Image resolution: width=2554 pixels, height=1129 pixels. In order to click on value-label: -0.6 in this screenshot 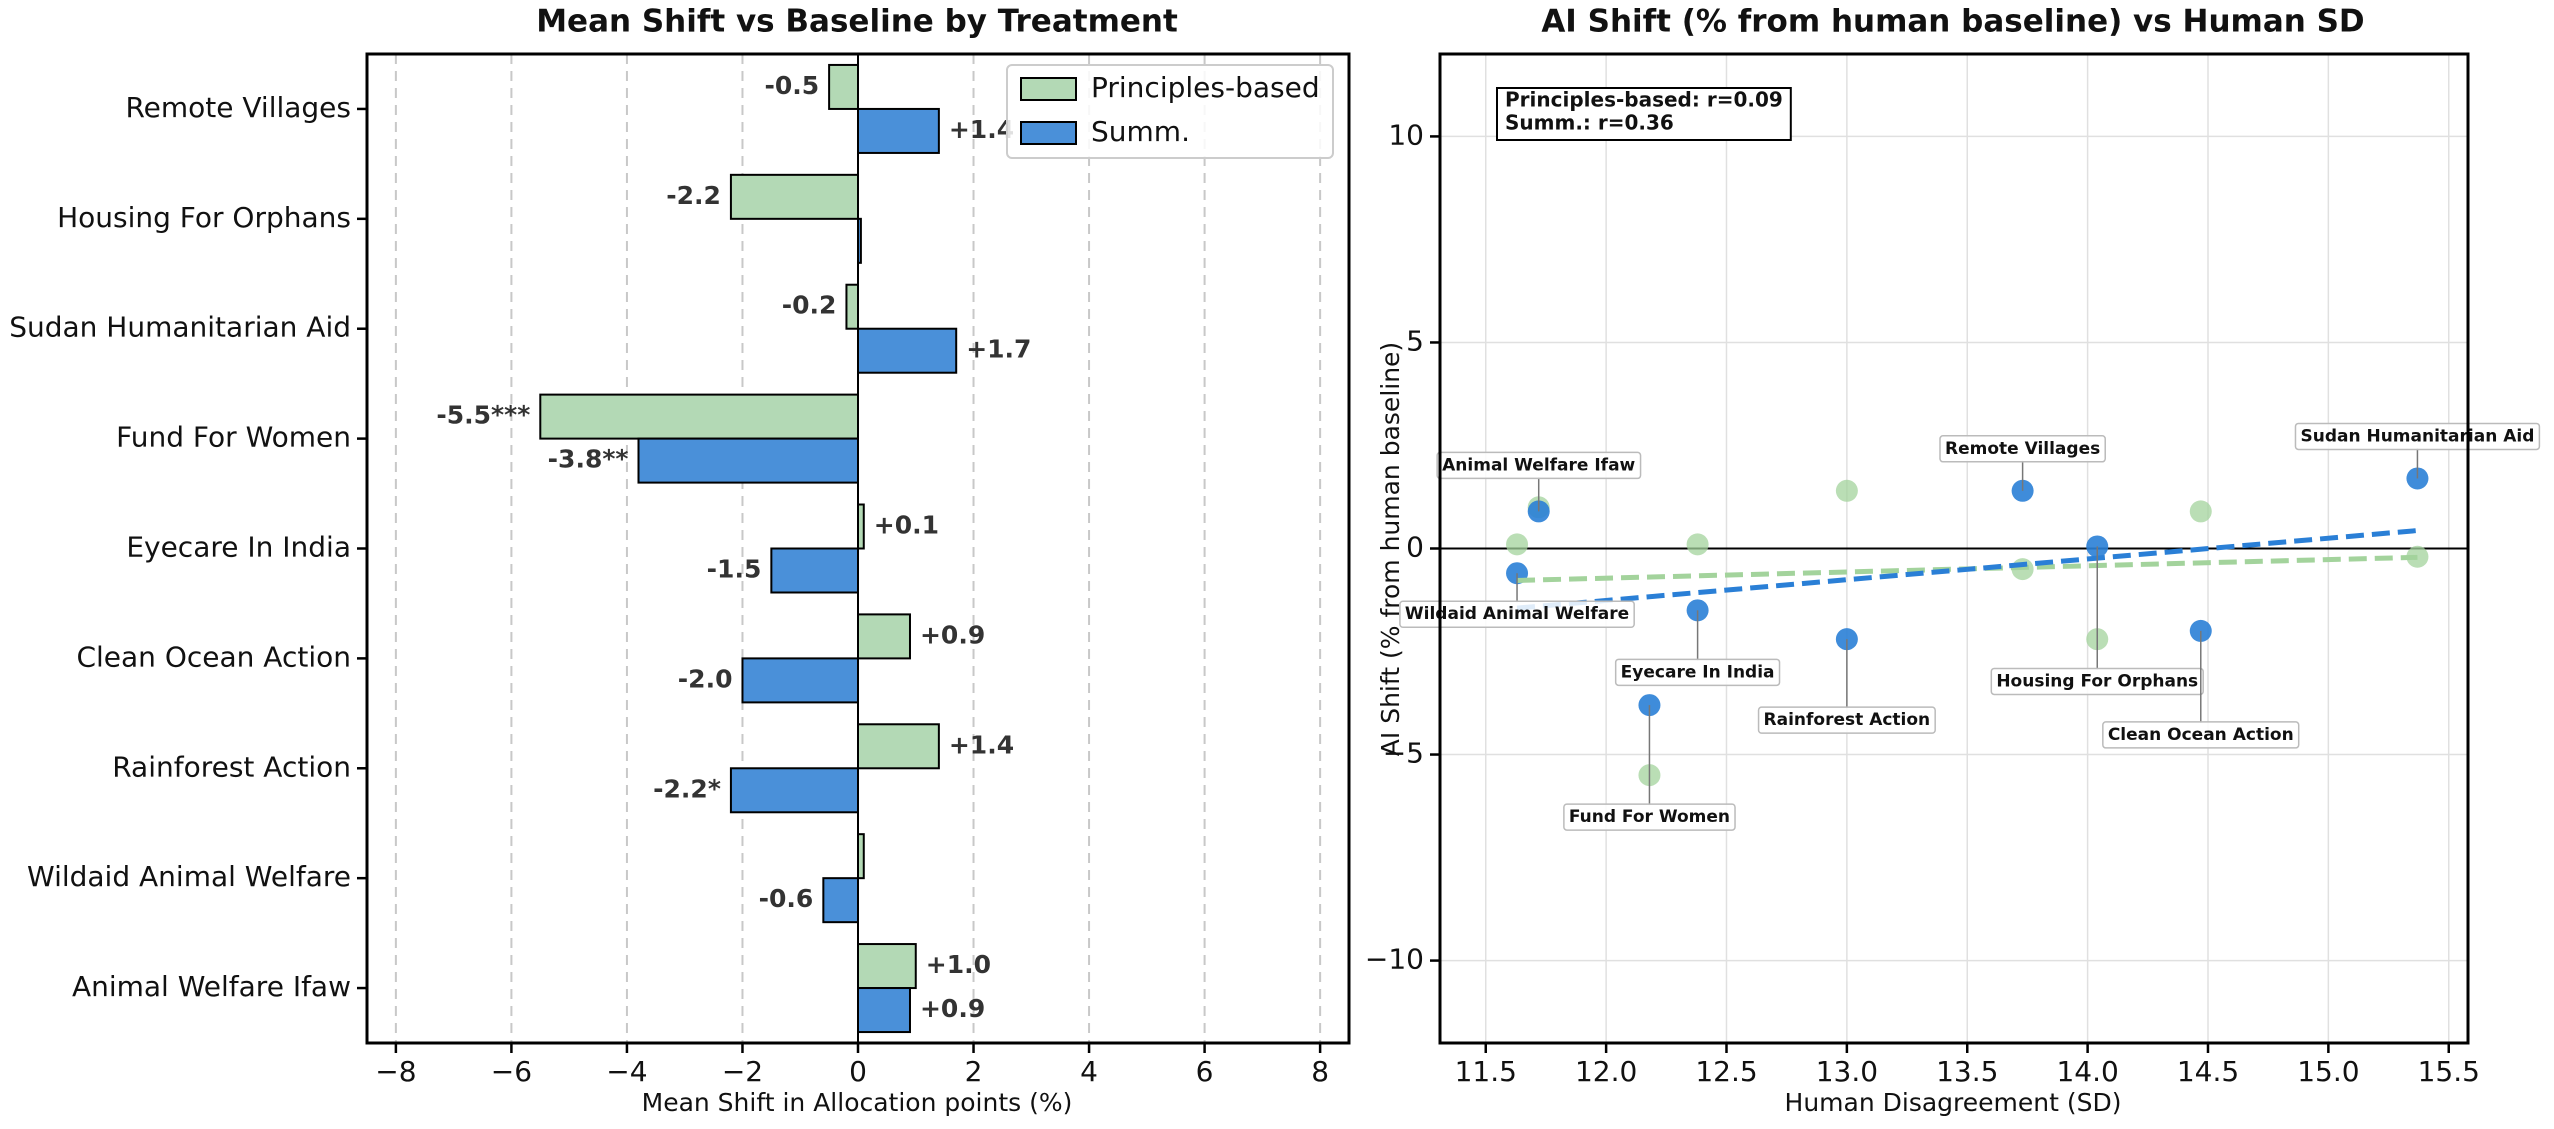, I will do `click(786, 898)`.